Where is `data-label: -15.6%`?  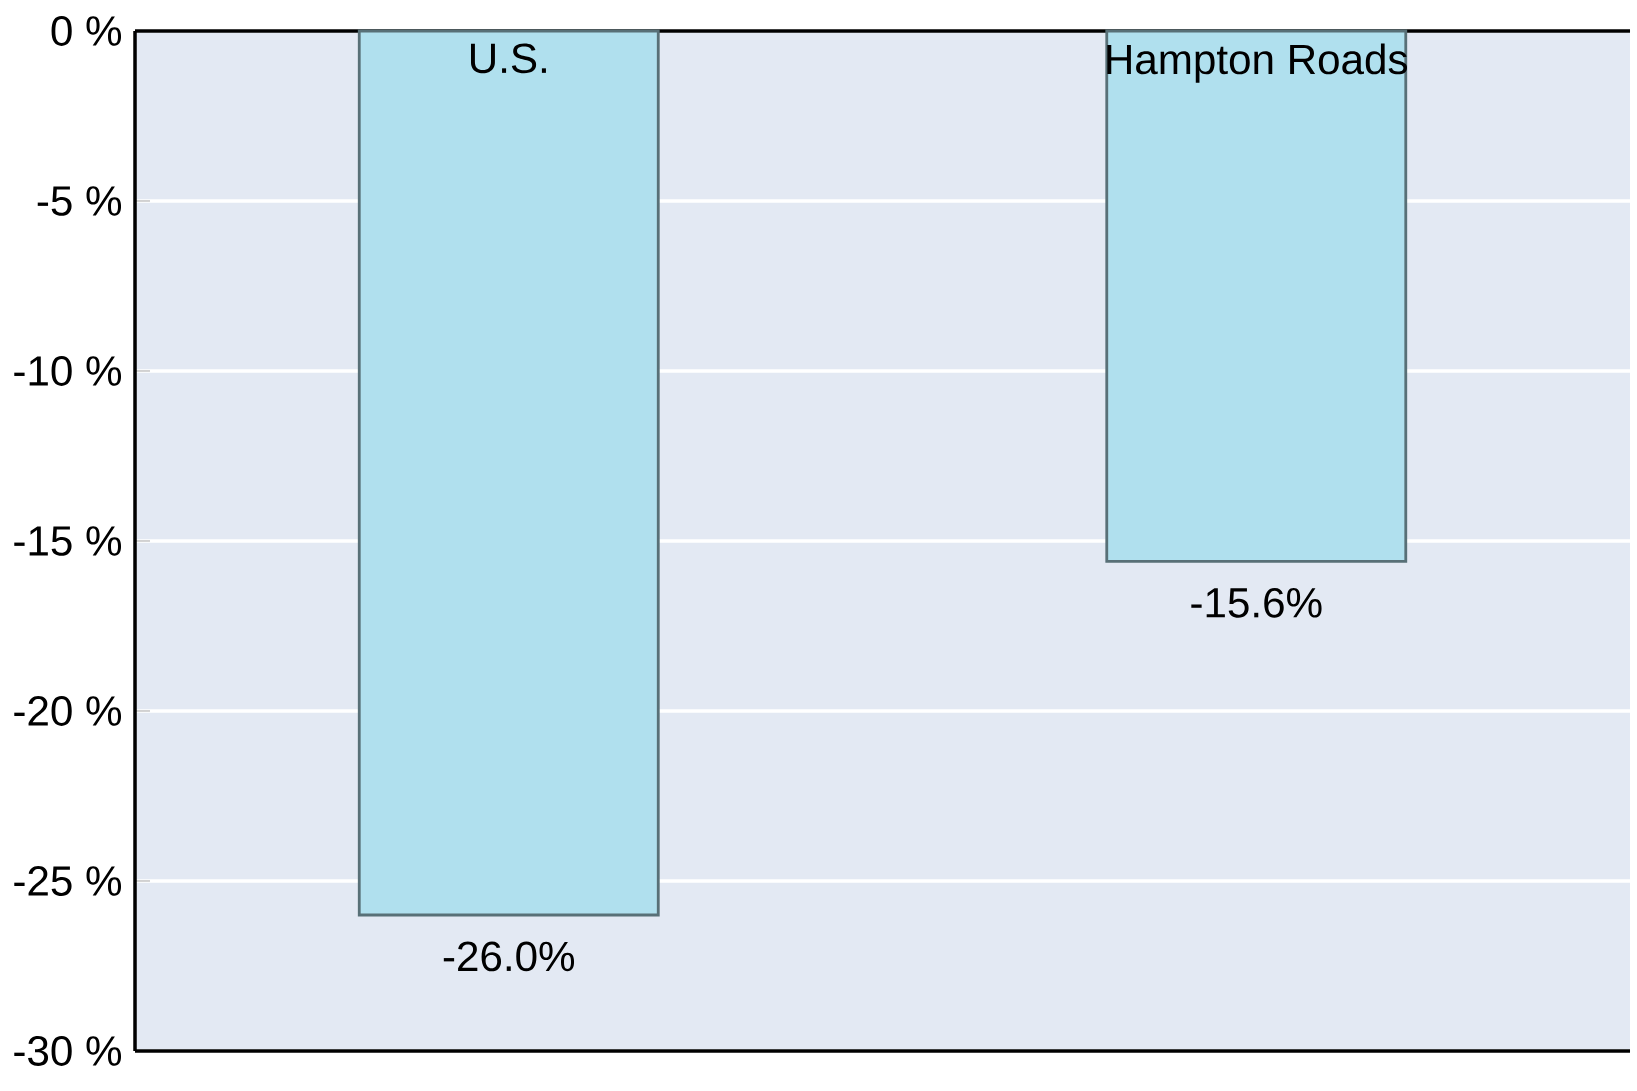
data-label: -15.6% is located at coordinates (1256, 602).